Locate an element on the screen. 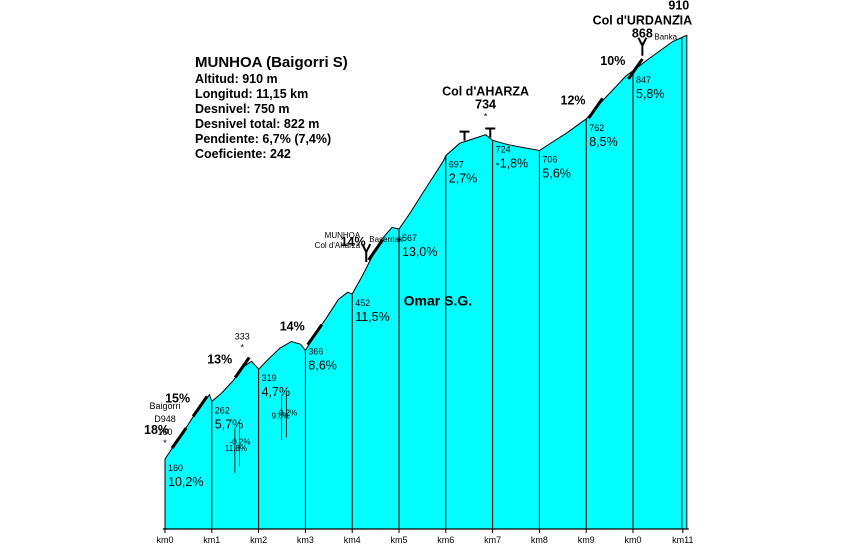 This screenshot has width=863, height=547. author-watermark: Omar S.G. is located at coordinates (438, 300).